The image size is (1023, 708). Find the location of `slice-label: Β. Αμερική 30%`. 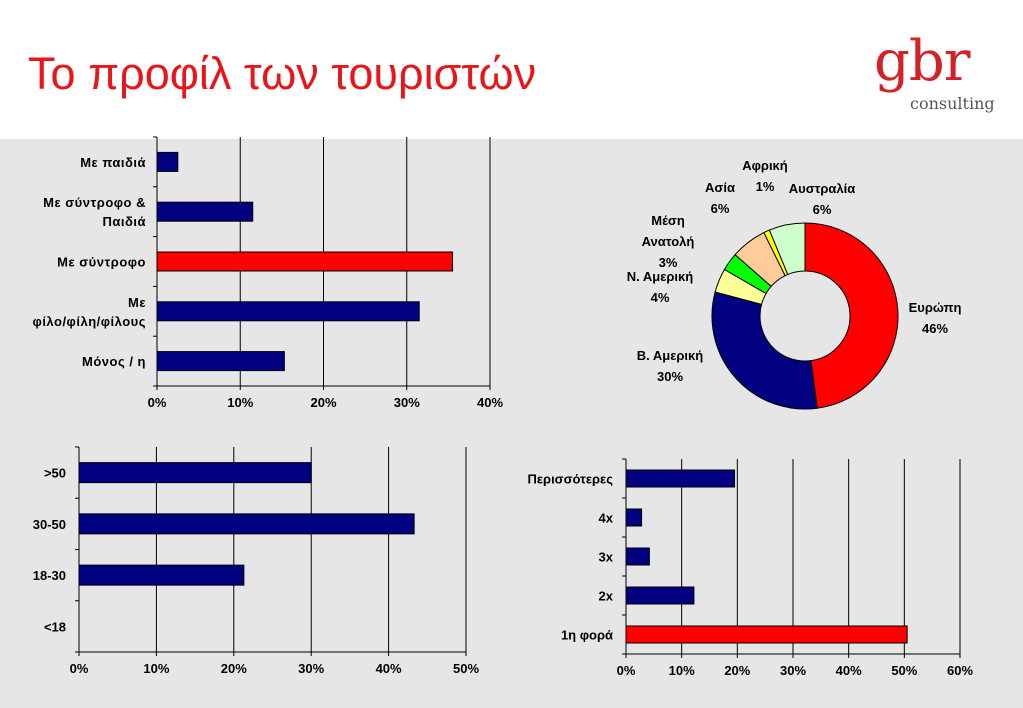

slice-label: Β. Αμερική 30% is located at coordinates (670, 366).